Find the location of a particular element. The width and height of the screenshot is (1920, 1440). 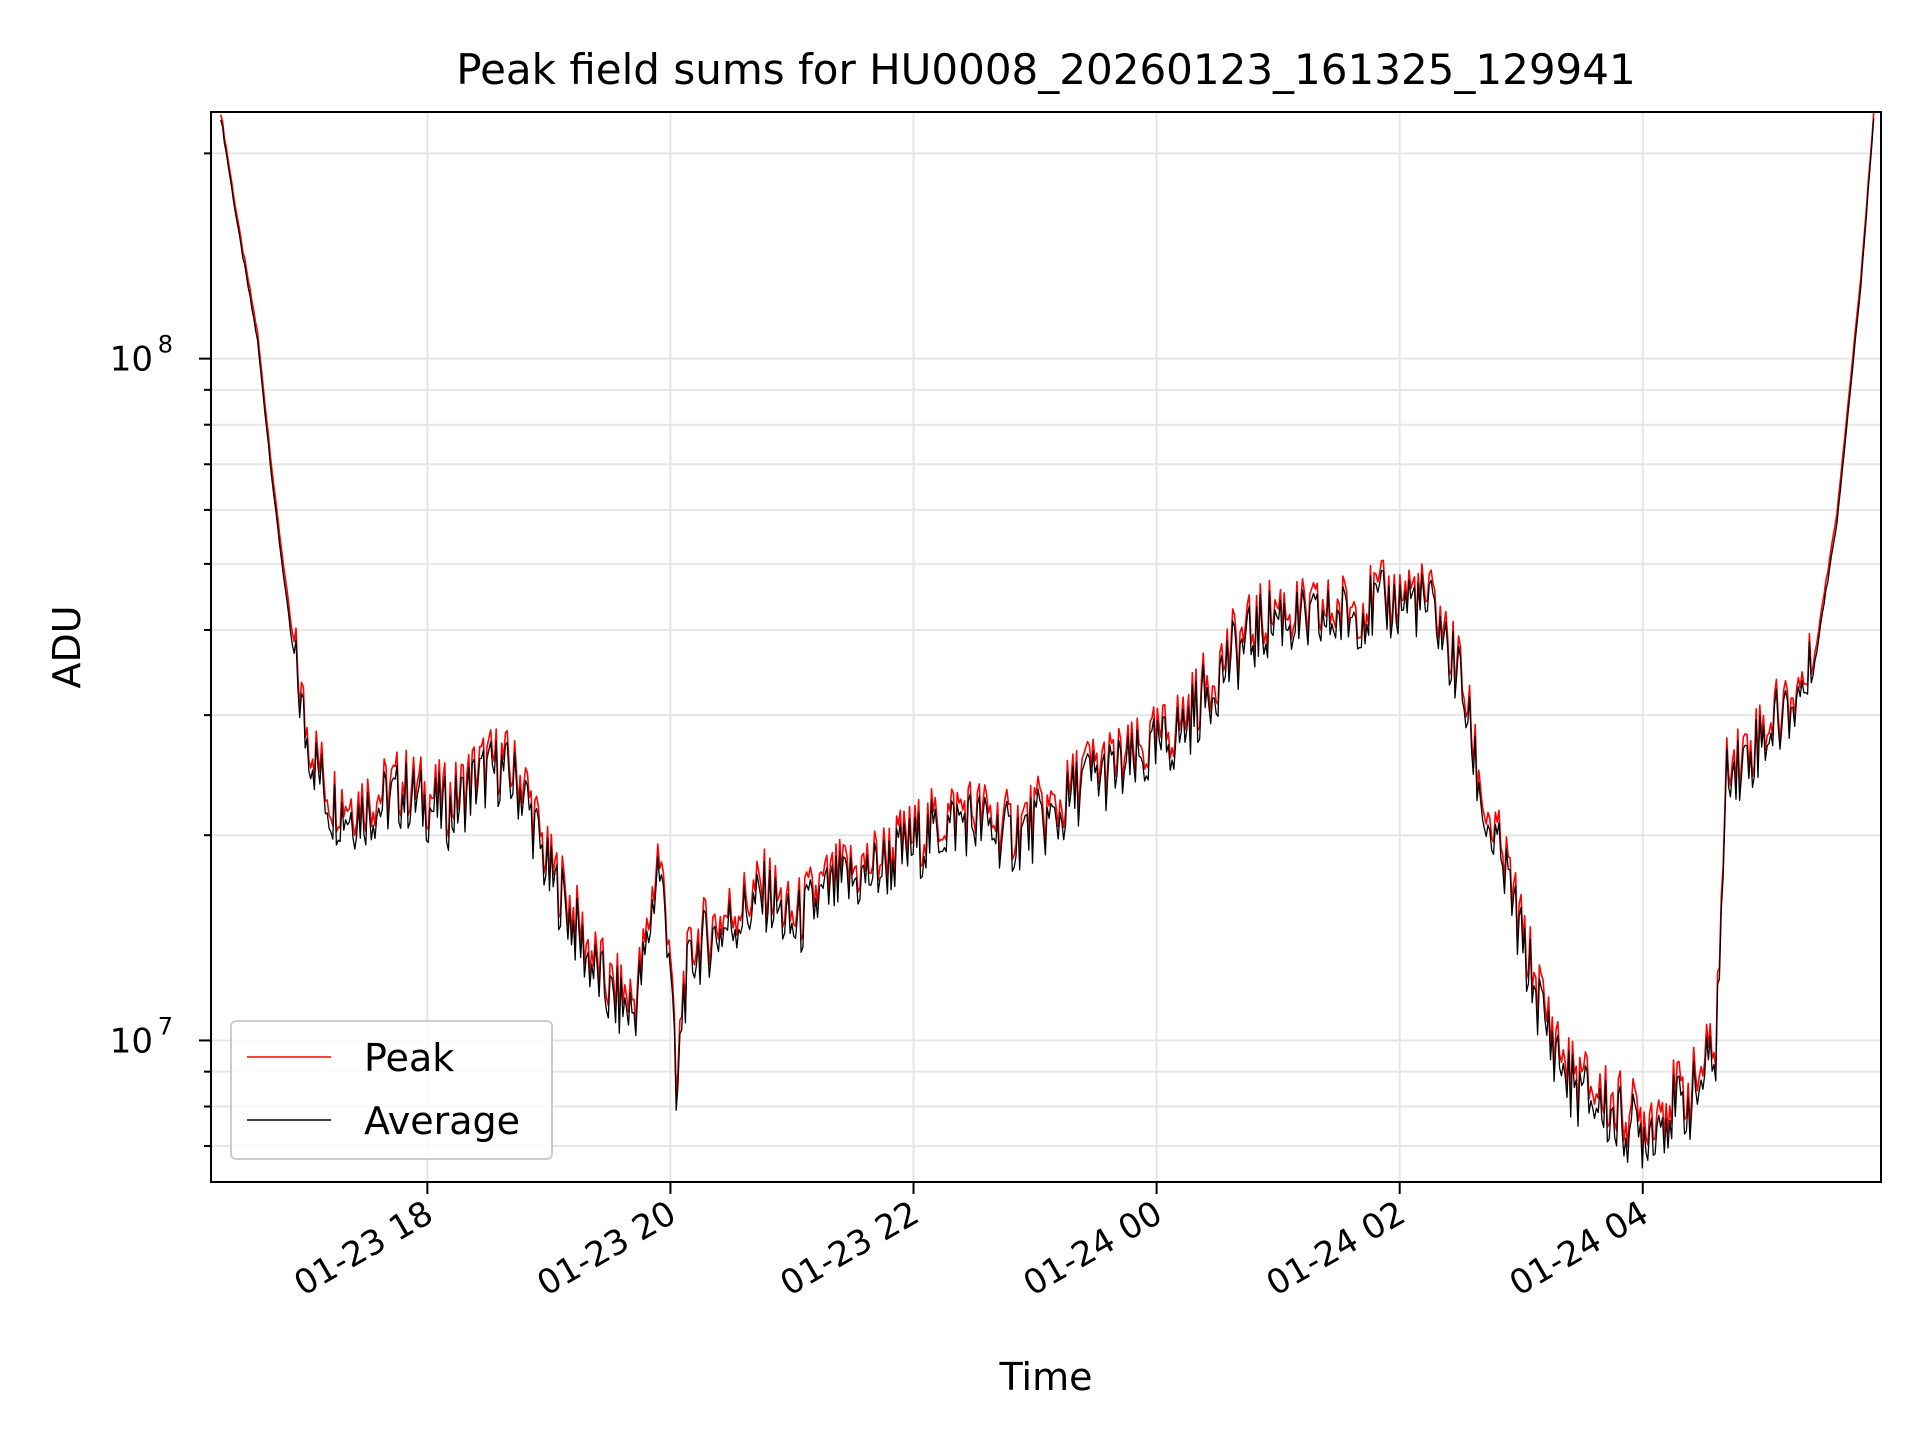

legend-box is located at coordinates (391, 1090).